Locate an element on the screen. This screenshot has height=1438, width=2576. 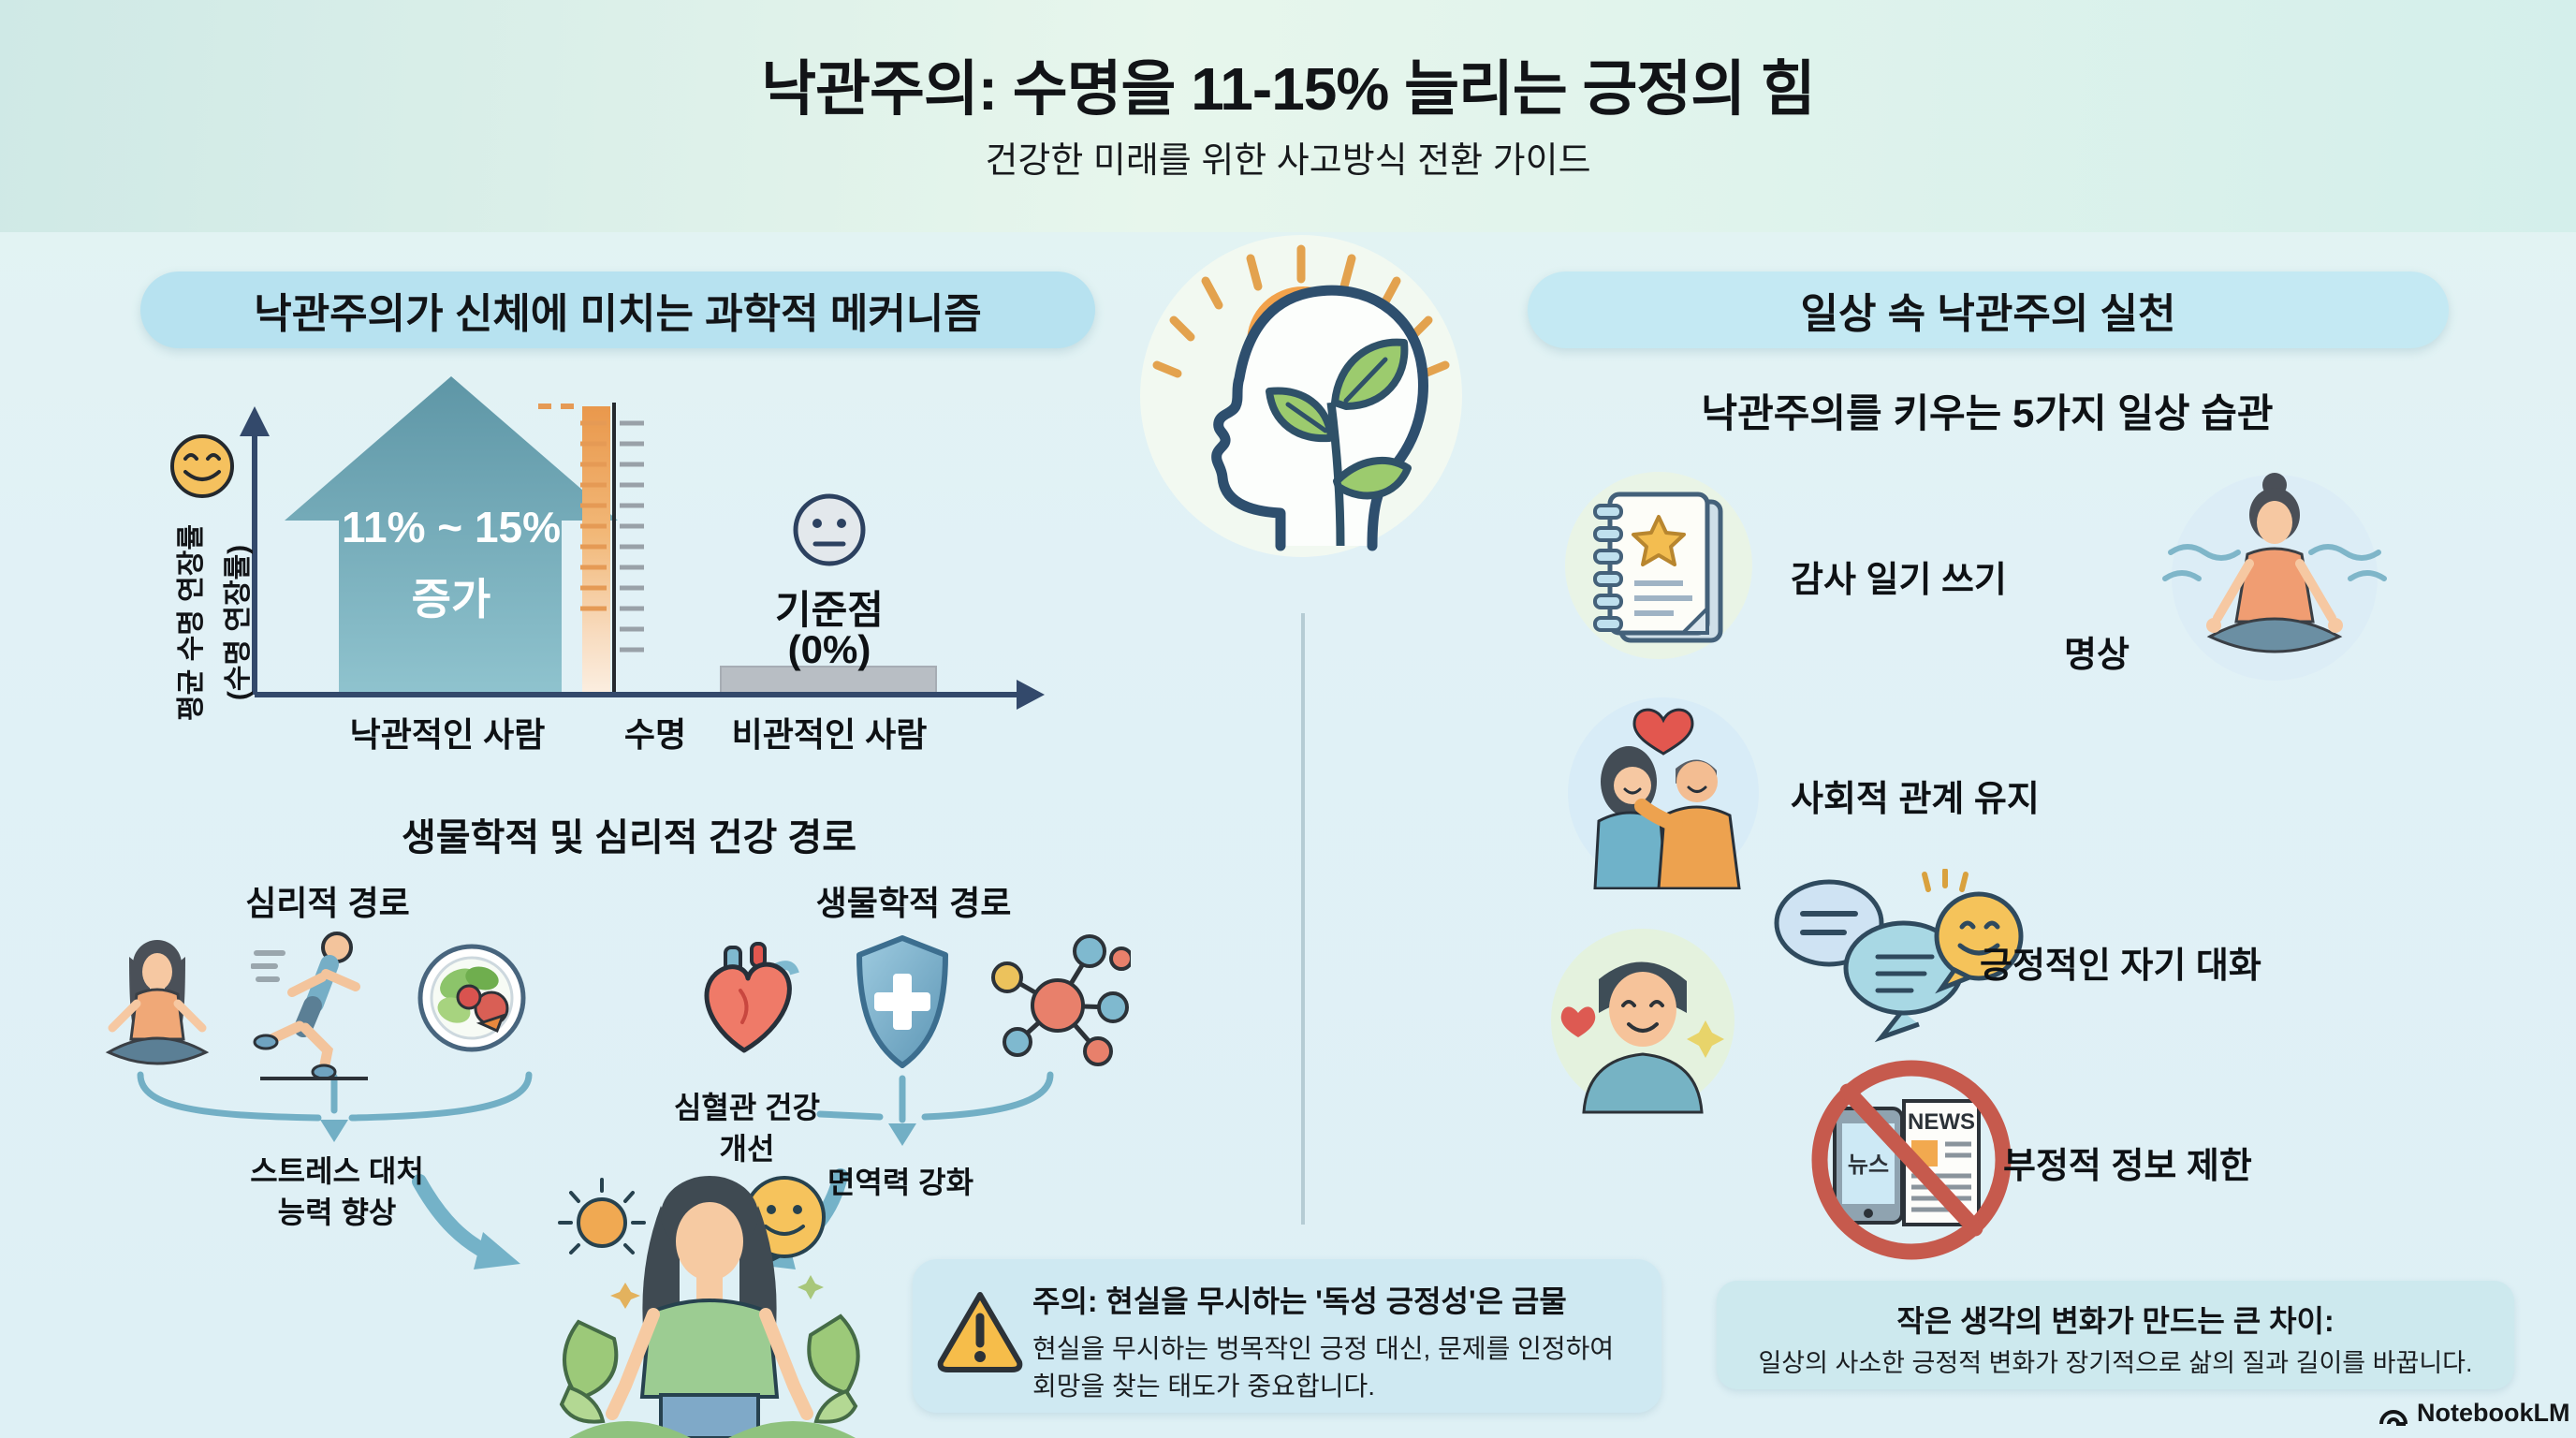
news-ban-icon: 뉴스 NEWS is located at coordinates (1911, 1160).